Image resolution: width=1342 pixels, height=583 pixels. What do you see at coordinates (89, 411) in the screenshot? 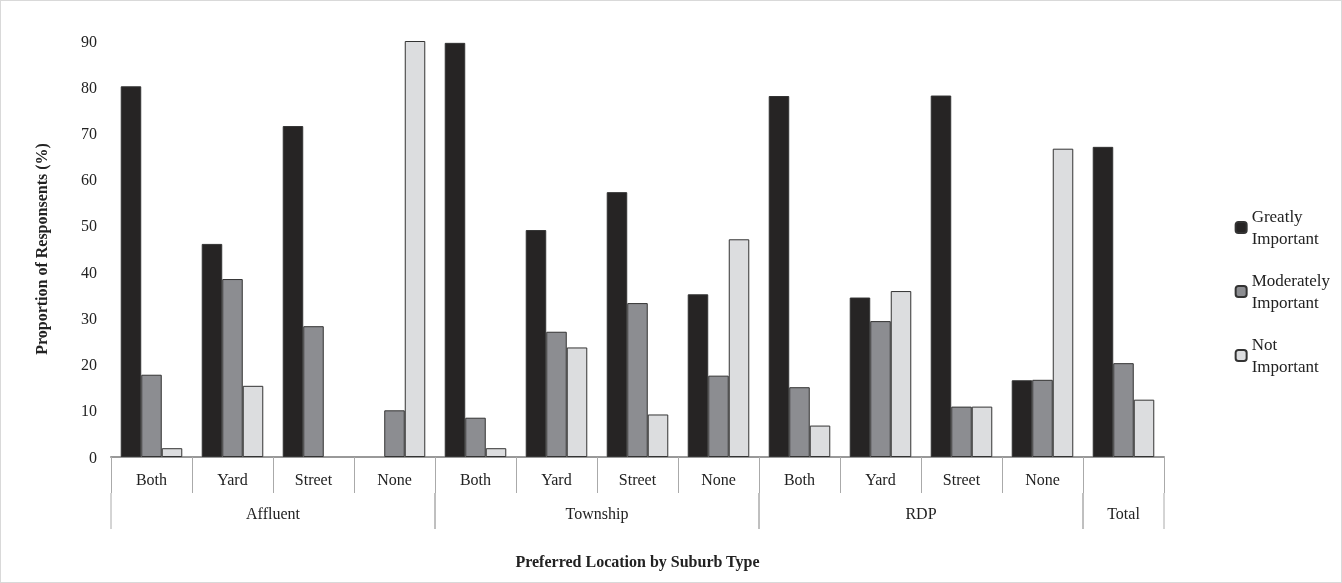
I see `y-tick-label: 10` at bounding box center [89, 411].